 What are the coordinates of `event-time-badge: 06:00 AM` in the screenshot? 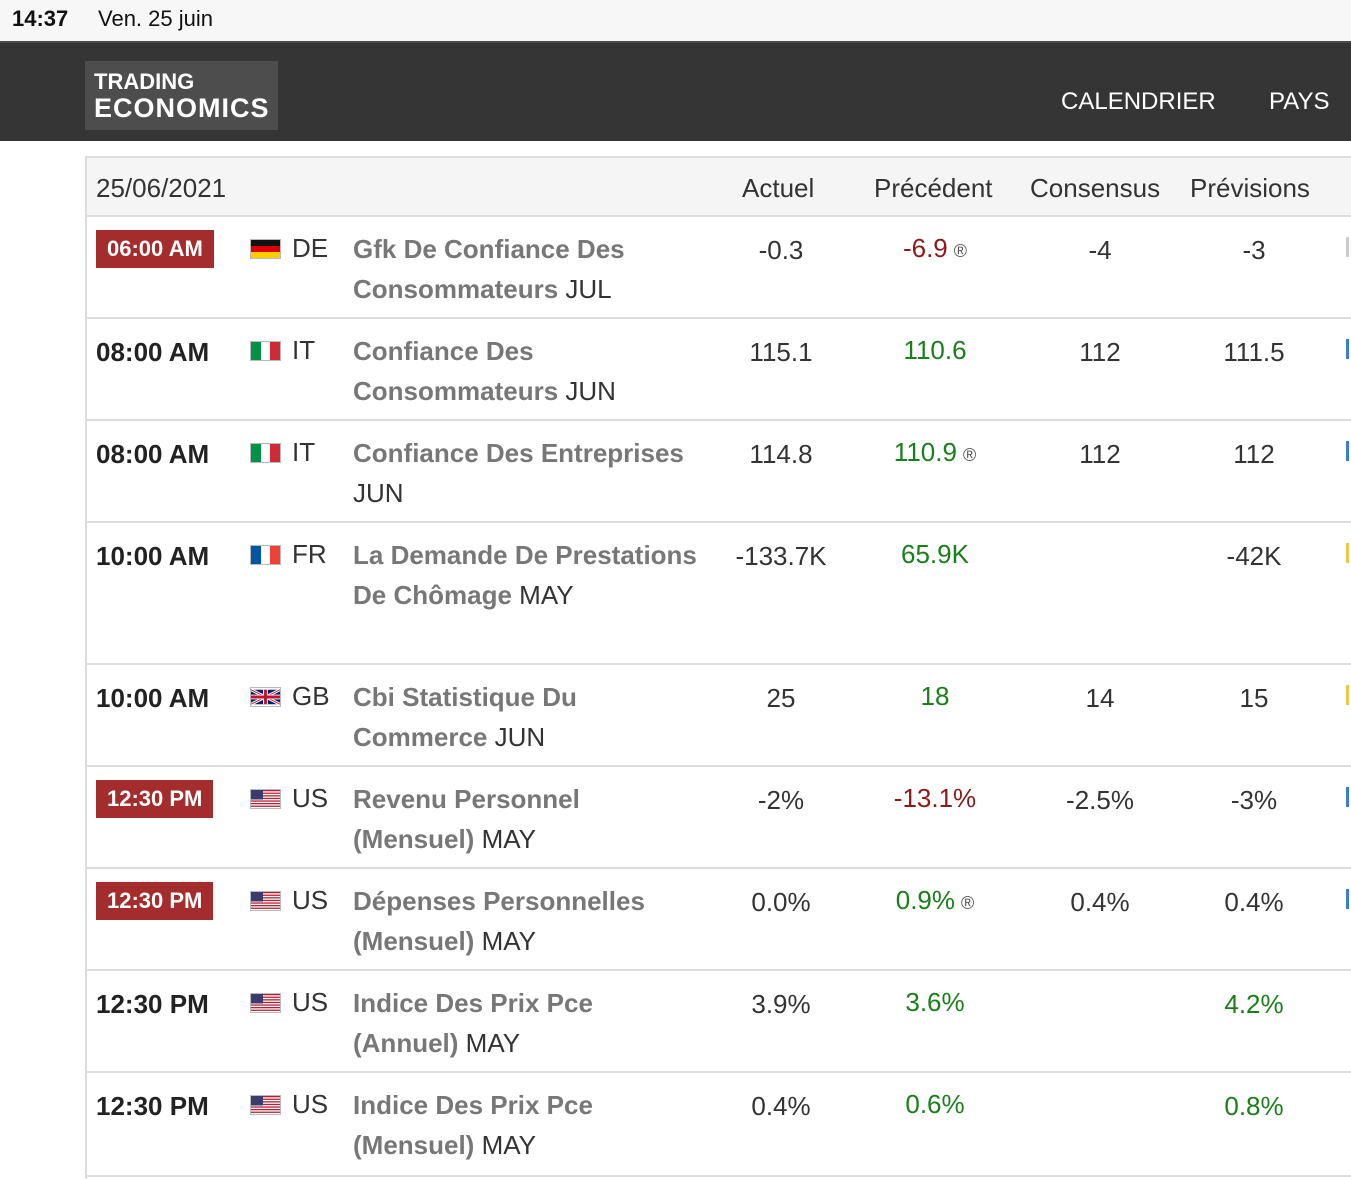 It's located at (155, 249).